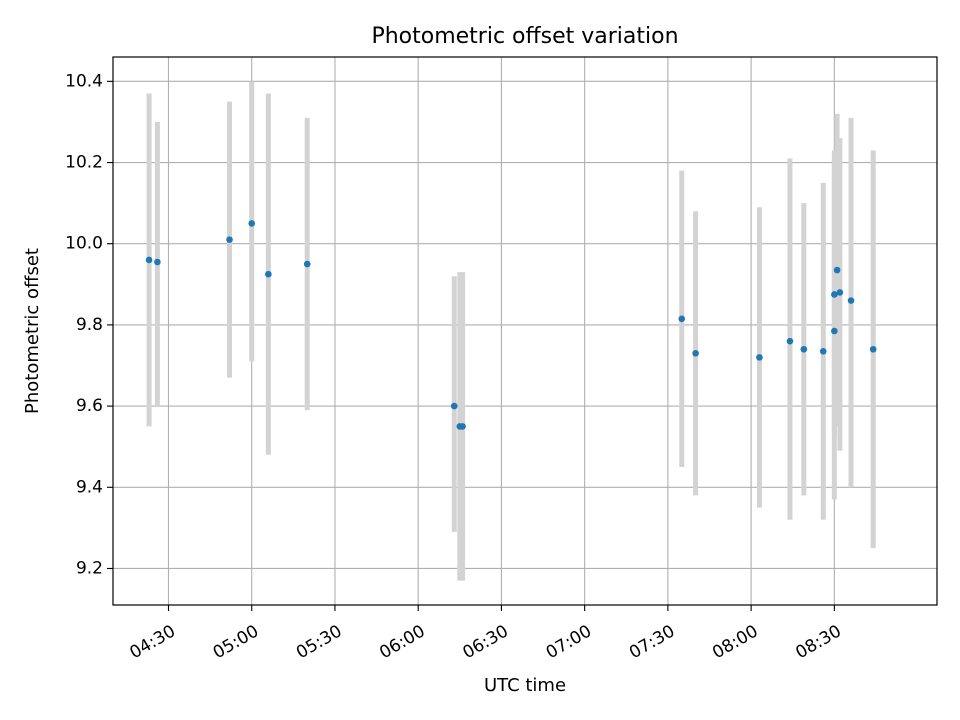 This screenshot has width=960, height=720. What do you see at coordinates (524, 36) in the screenshot?
I see `chart-title: Photometric offset variation` at bounding box center [524, 36].